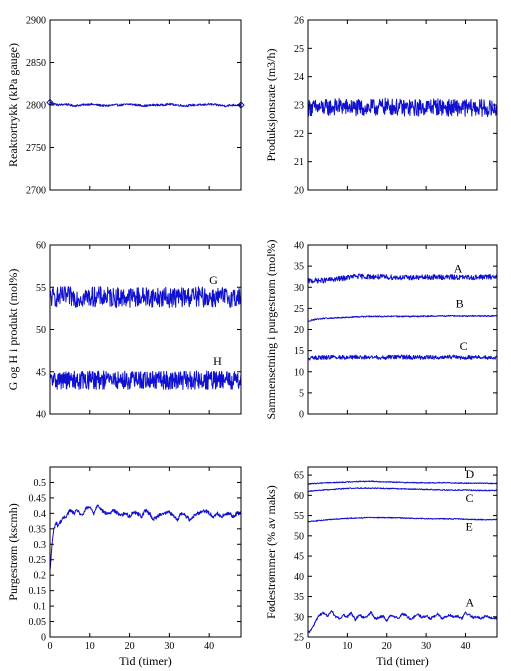 Image resolution: width=511 pixels, height=671 pixels. I want to click on ytick-label: 5, so click(301, 393).